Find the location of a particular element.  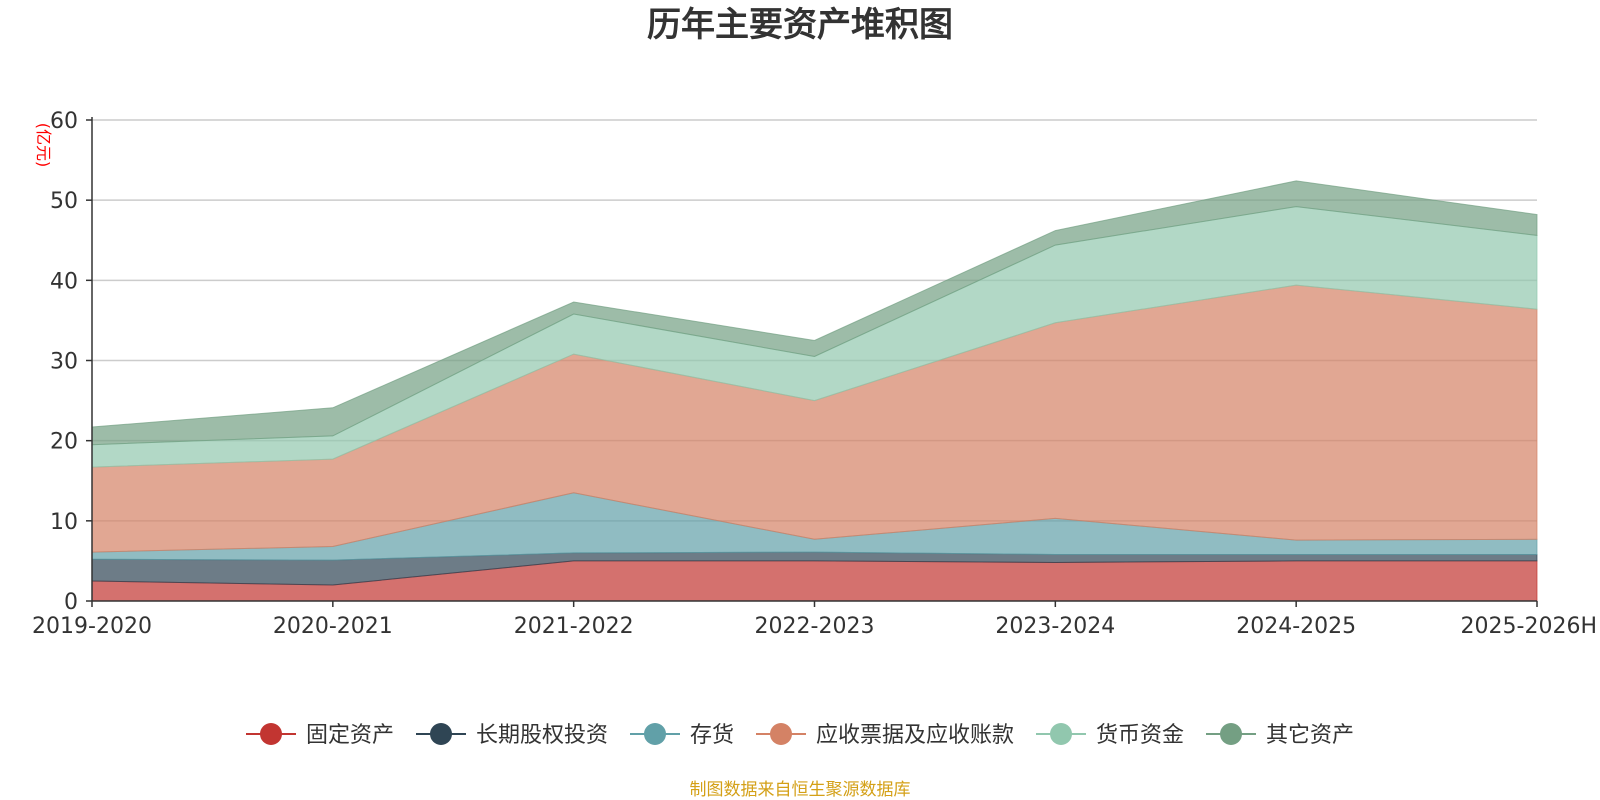

legend: 固定资产 长期股权投资 存货 应收票据及应收账款 货币资金 其它资产 is located at coordinates (800, 735).